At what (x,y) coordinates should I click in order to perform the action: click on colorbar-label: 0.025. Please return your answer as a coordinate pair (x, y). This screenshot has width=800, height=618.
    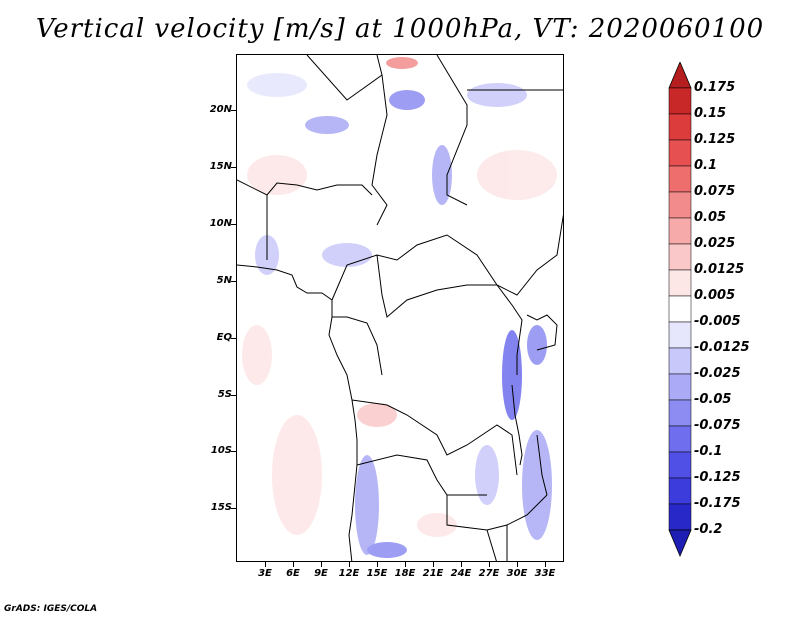
    Looking at the image, I should click on (715, 243).